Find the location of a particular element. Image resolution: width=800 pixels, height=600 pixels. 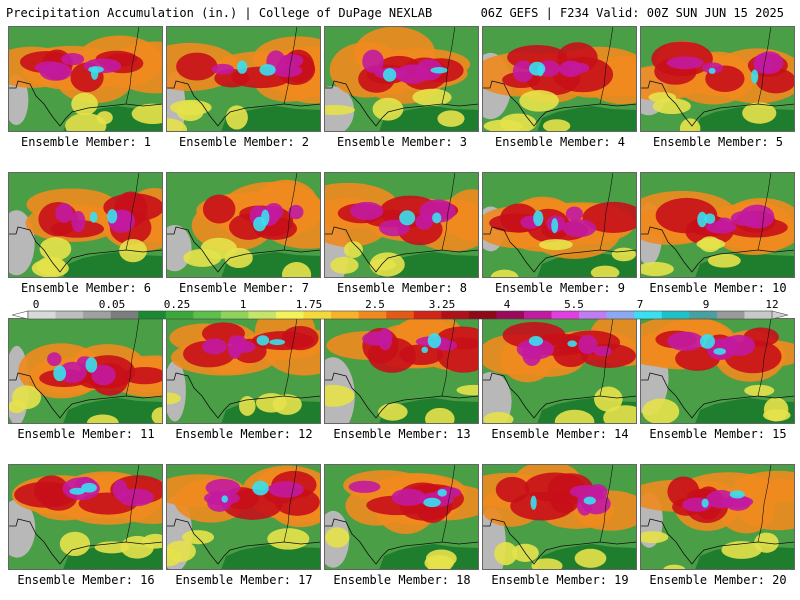

colorbar-tick-label: 4 is located at coordinates (507, 304).